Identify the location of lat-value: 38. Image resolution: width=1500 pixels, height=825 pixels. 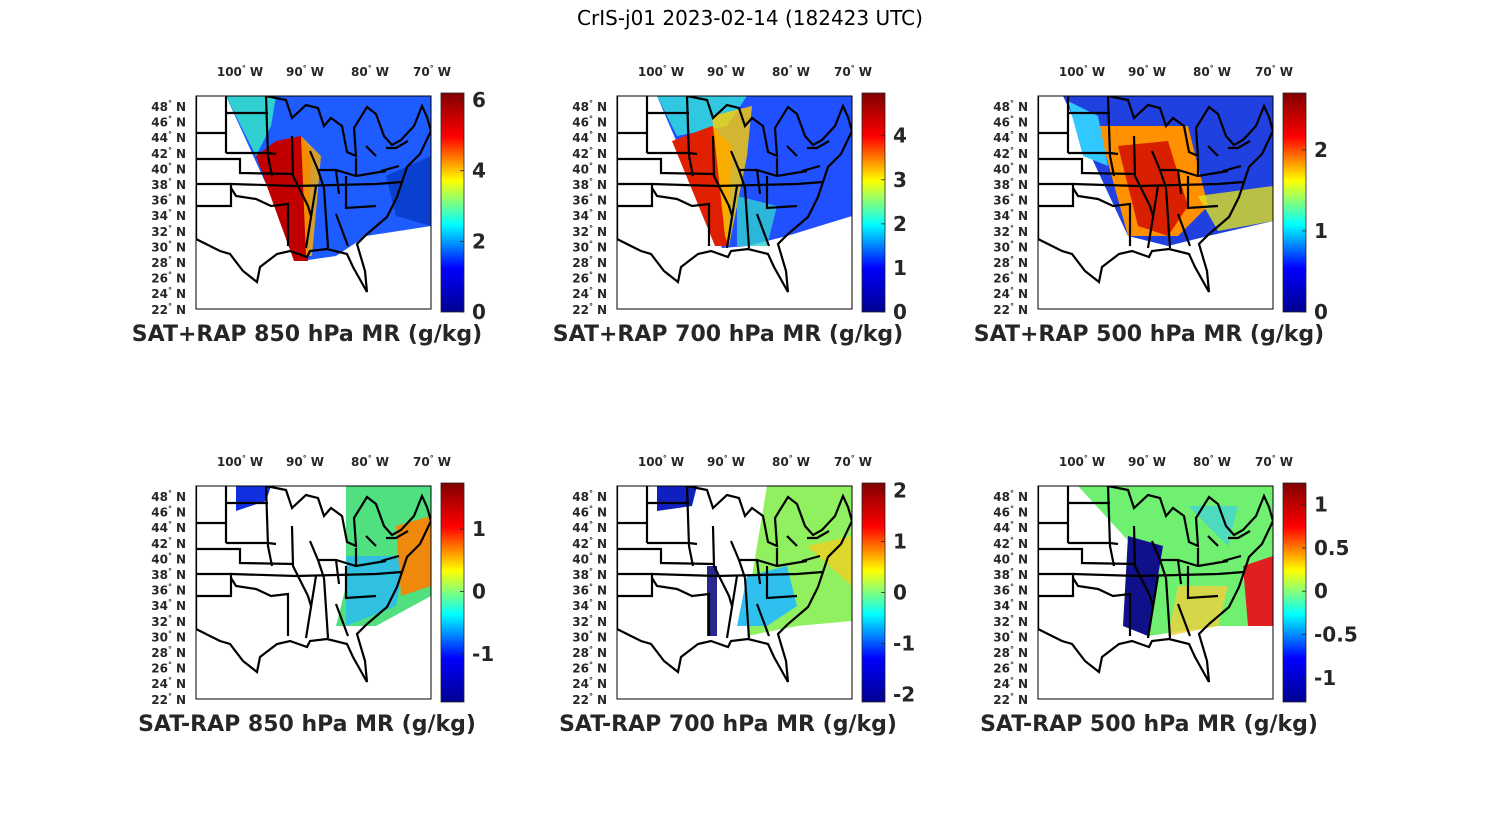
(1001, 575).